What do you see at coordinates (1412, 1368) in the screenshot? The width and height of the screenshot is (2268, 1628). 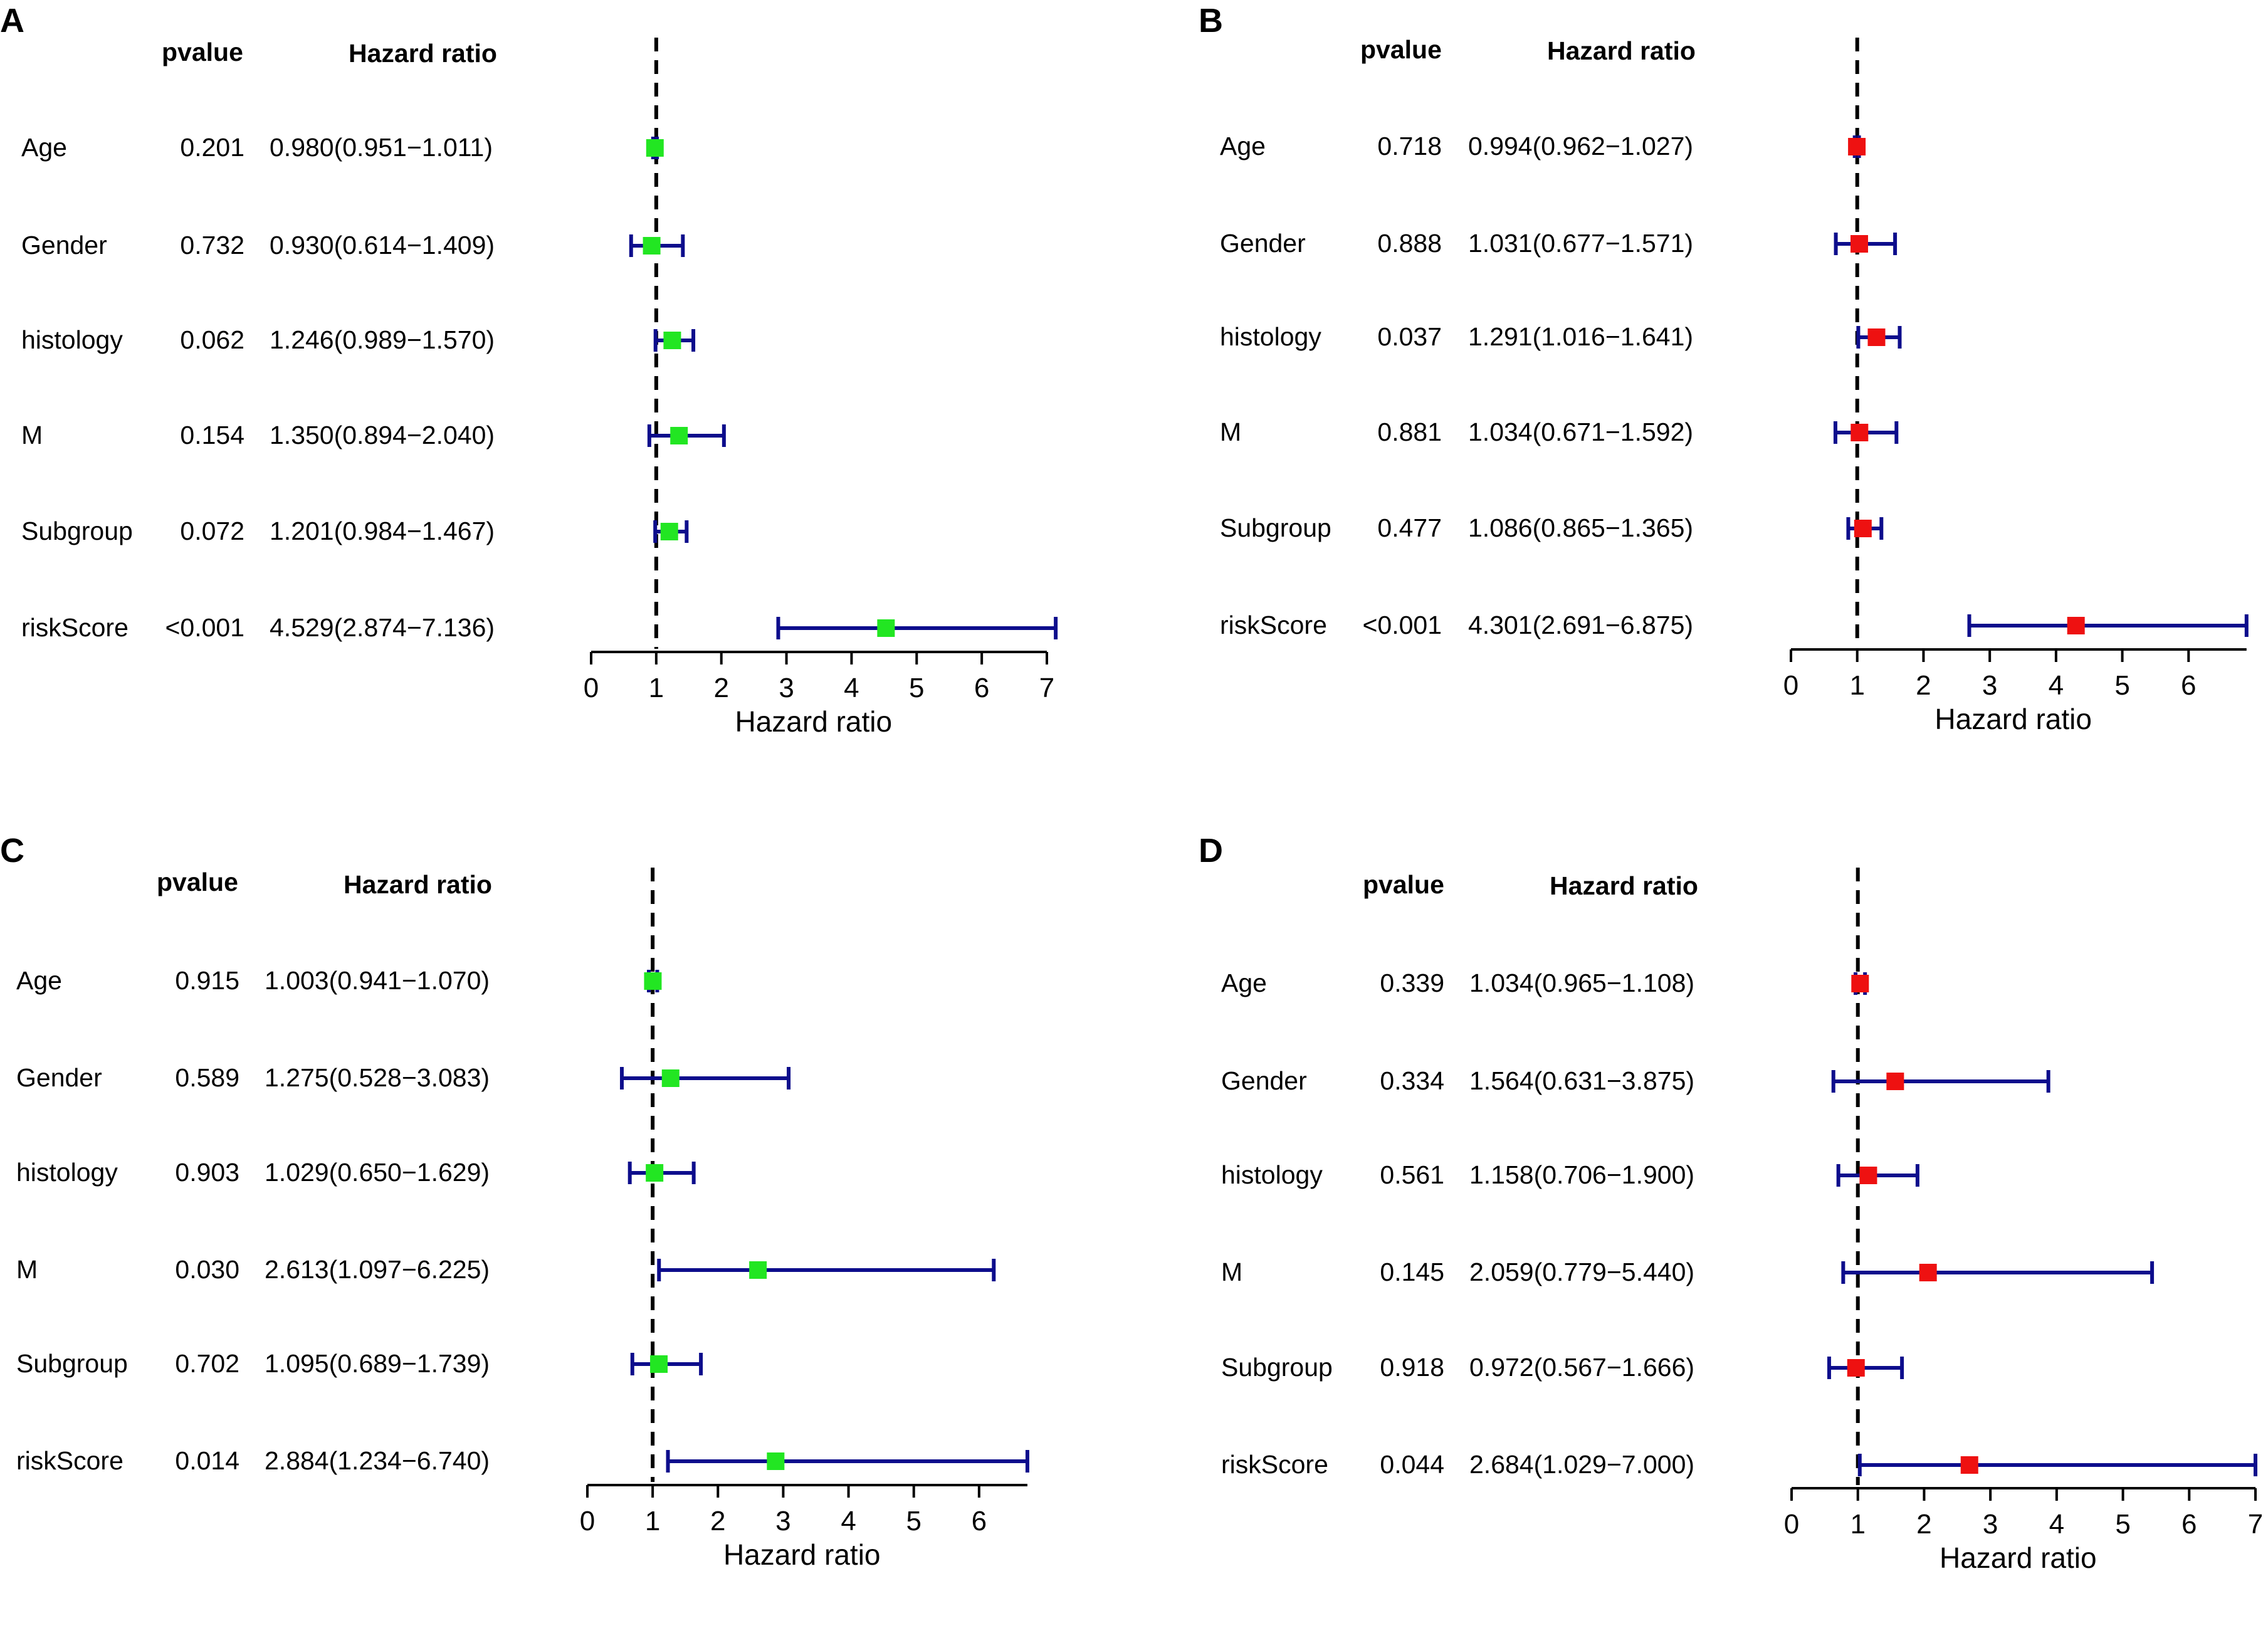 I see `pvalue-cell: 0.918` at bounding box center [1412, 1368].